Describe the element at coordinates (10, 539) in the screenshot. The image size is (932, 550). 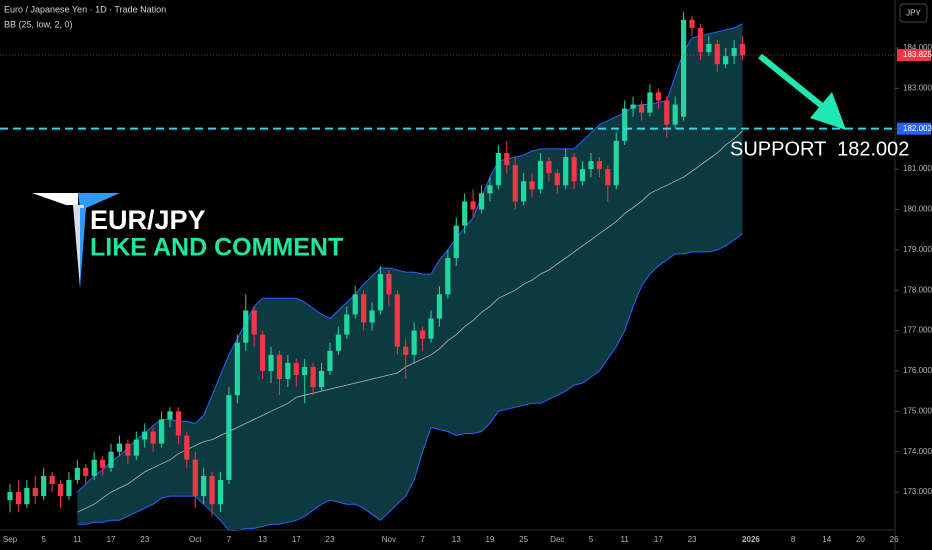
I see `x-tick-label: Sep` at that location.